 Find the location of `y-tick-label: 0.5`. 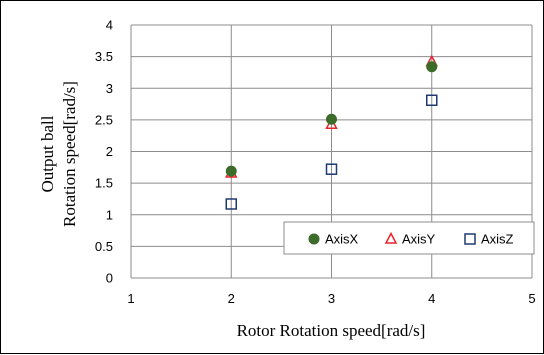

y-tick-label: 0.5 is located at coordinates (104, 246).